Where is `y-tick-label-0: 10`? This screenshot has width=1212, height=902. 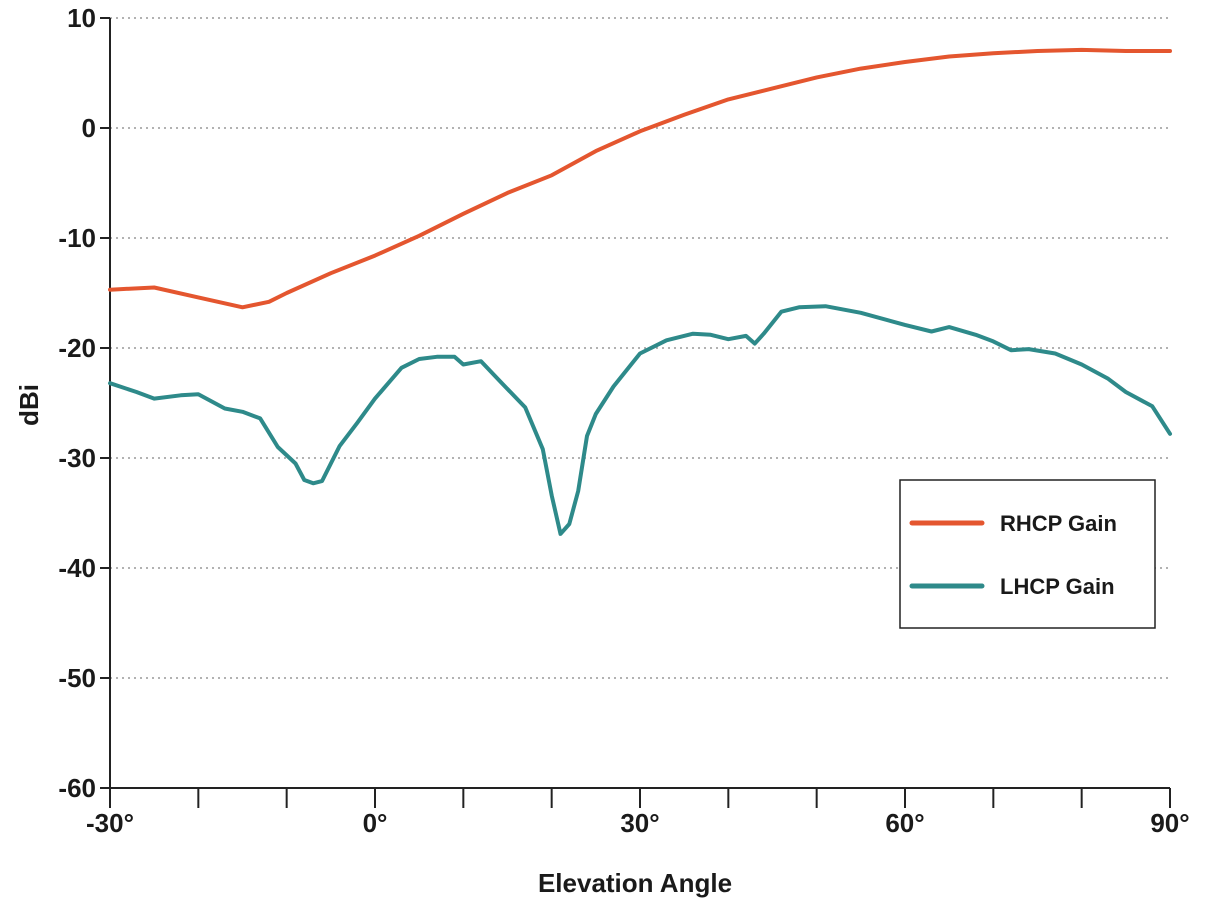
y-tick-label-0: 10 is located at coordinates (81, 18).